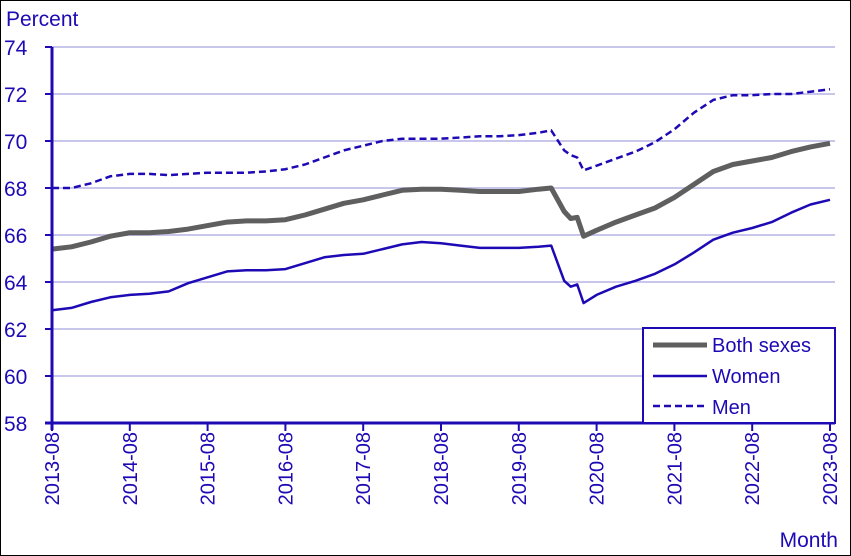 The height and width of the screenshot is (556, 851). I want to click on x-tick-label: 2015-08, so click(209, 468).